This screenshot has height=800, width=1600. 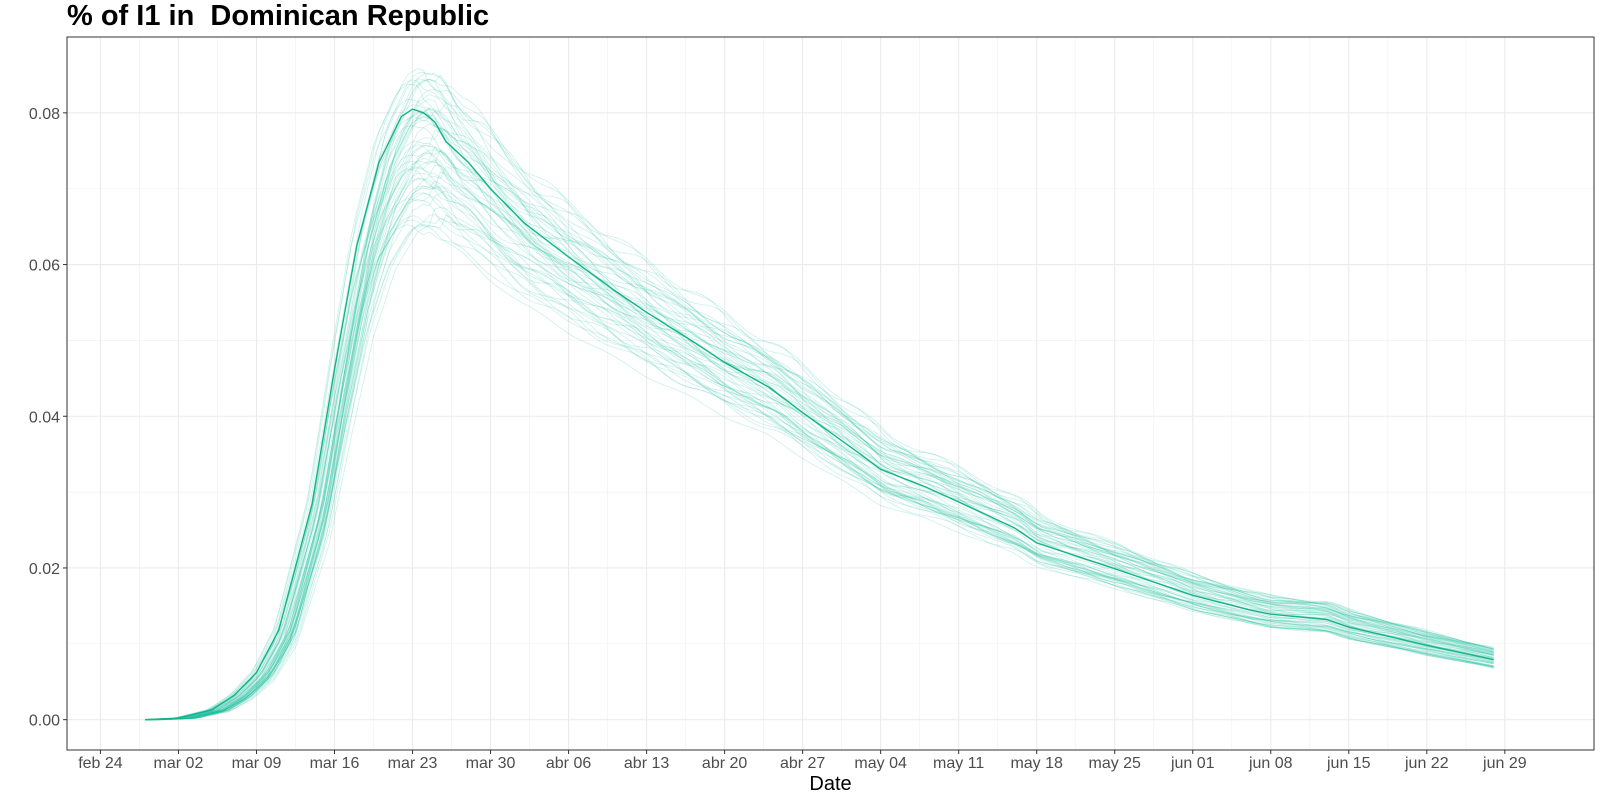 I want to click on x-tick-label: abr 27, so click(x=802, y=763).